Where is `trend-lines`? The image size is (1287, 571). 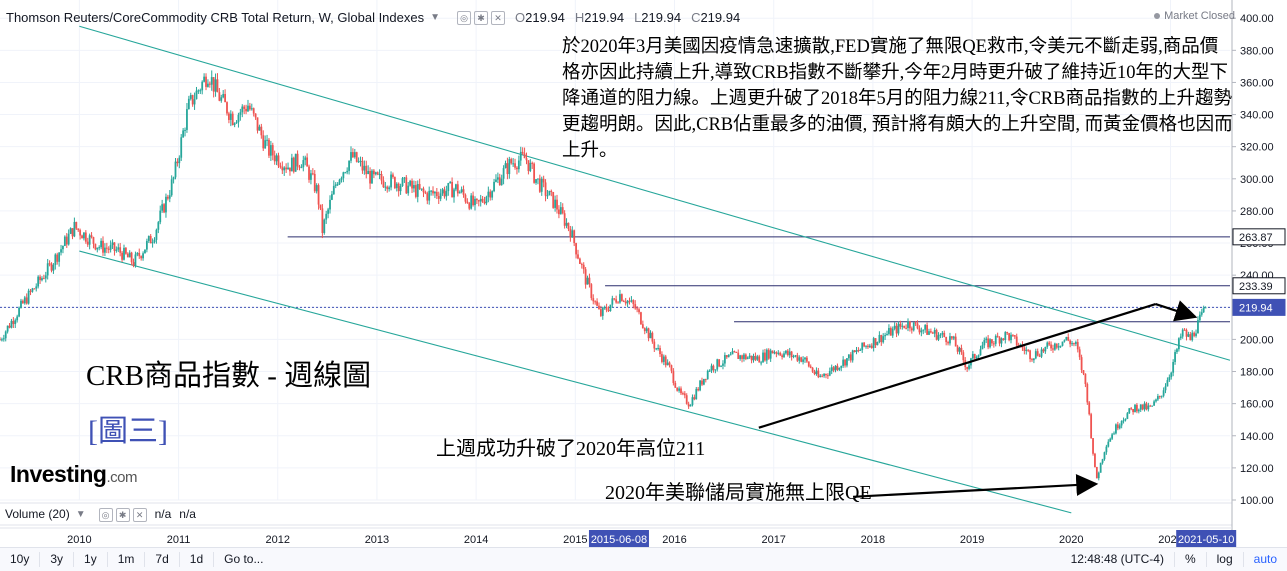
trend-lines is located at coordinates (978, 399).